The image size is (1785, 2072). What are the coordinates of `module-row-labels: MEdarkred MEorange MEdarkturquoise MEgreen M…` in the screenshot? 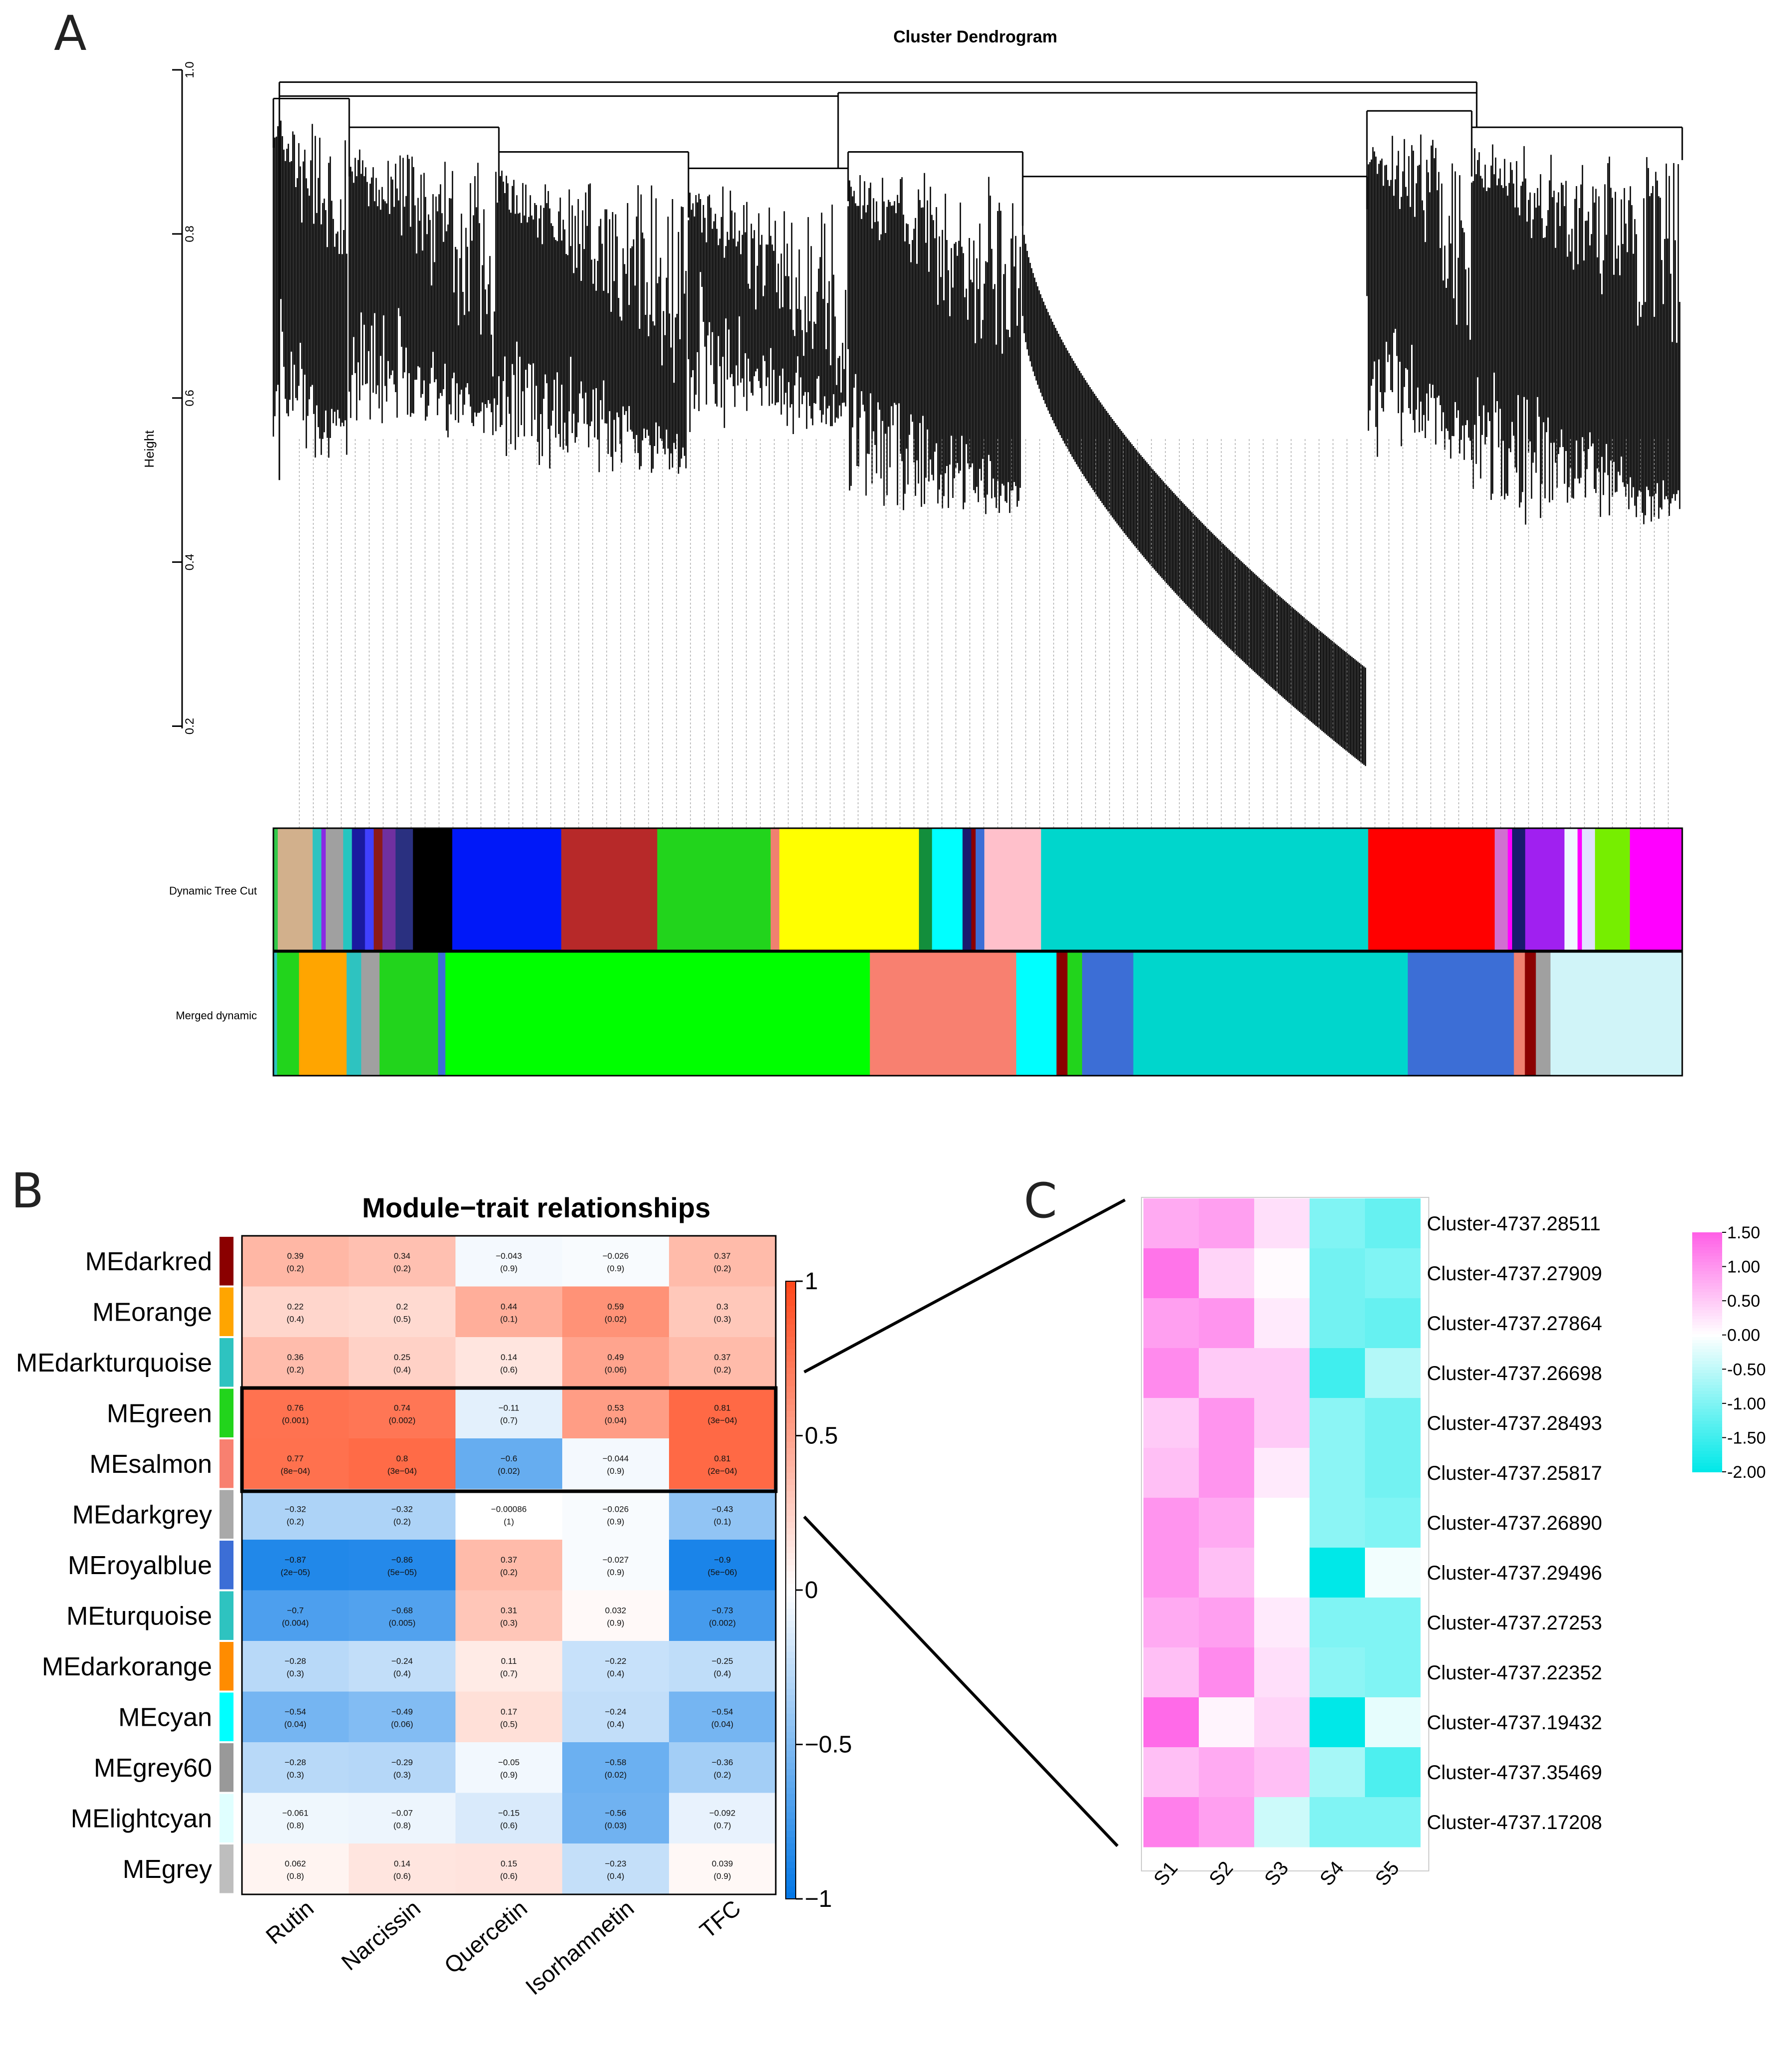 It's located at (114, 1565).